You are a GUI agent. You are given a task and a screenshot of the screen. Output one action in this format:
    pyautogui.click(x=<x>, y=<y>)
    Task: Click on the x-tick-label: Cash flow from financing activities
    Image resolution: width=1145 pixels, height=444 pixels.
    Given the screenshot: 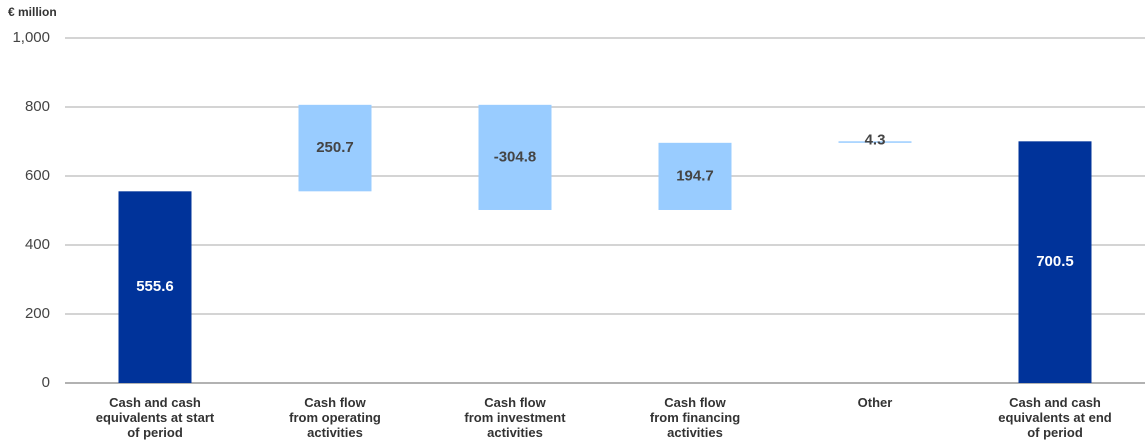 What is the action you would take?
    pyautogui.click(x=695, y=417)
    